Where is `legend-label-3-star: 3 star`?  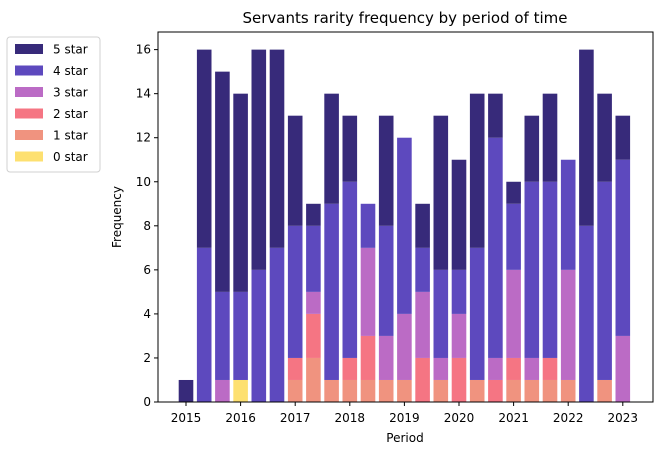 legend-label-3-star: 3 star is located at coordinates (70, 93).